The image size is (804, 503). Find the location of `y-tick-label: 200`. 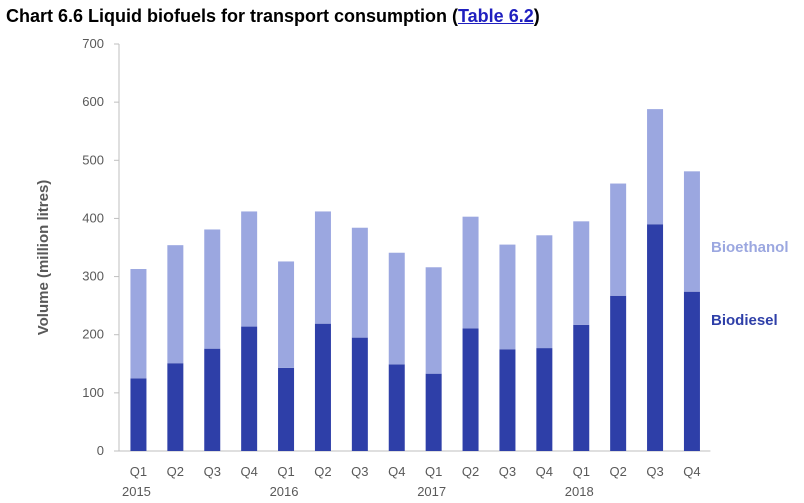

y-tick-label: 200 is located at coordinates (93, 334).